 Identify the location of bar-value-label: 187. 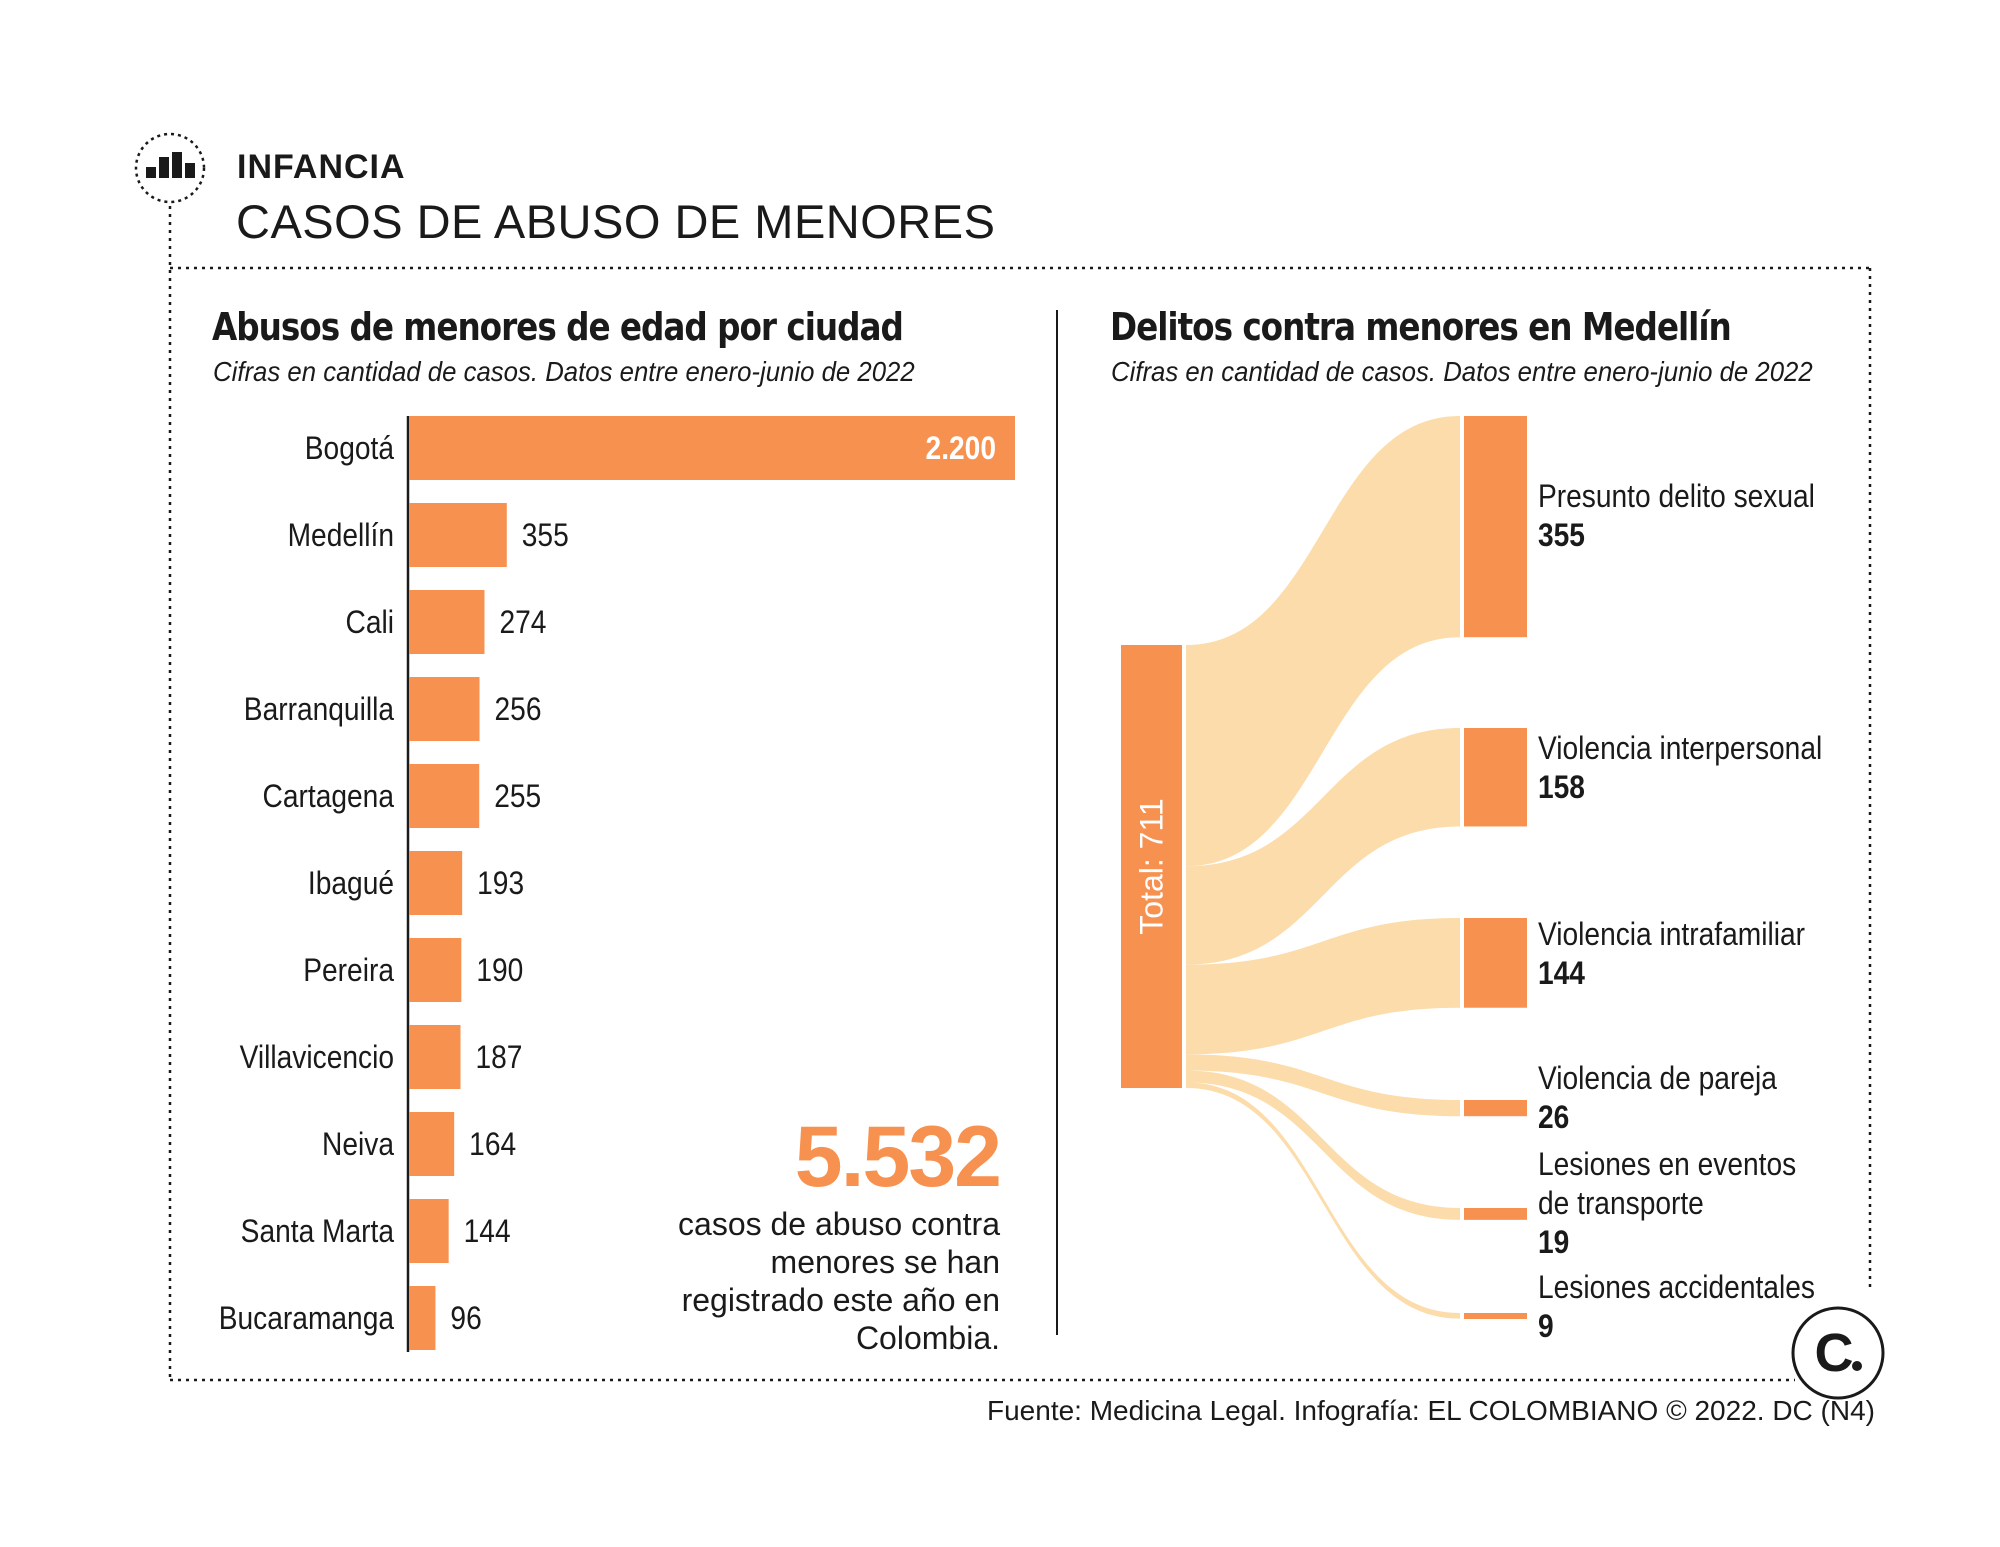
(499, 1057).